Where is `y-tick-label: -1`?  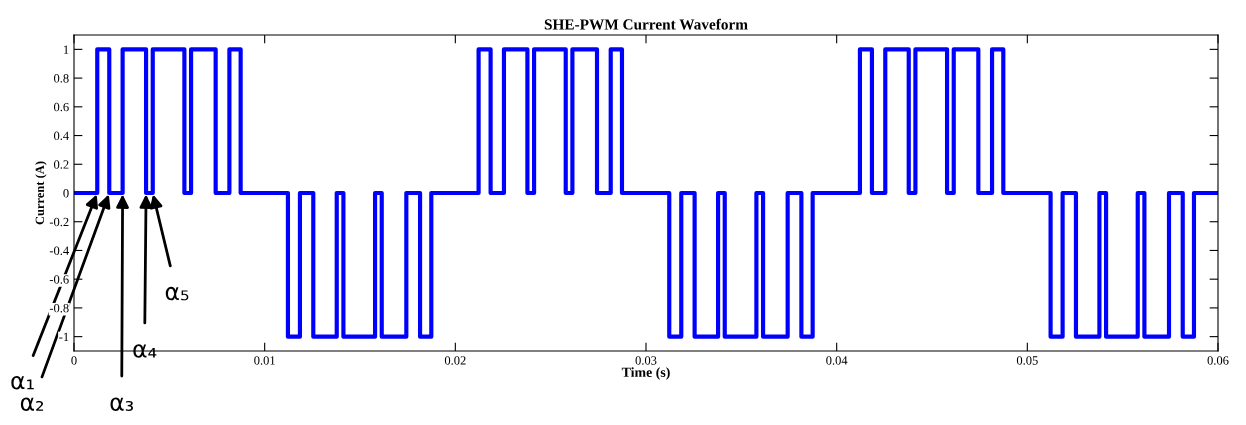 y-tick-label: -1 is located at coordinates (64, 336).